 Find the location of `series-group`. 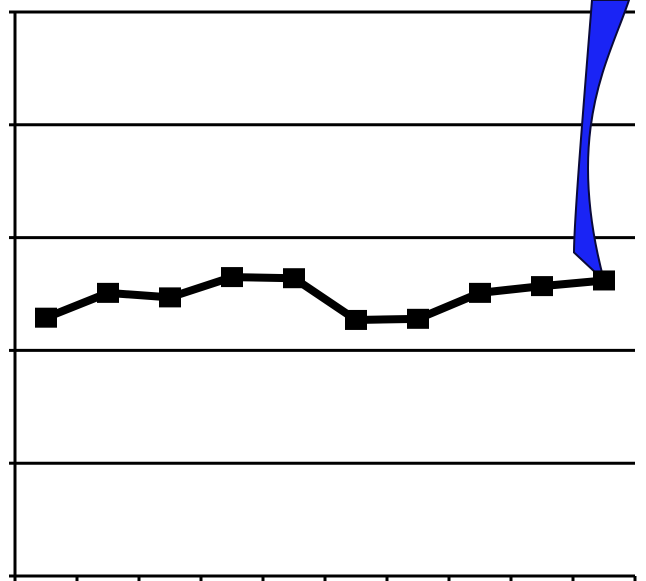

series-group is located at coordinates (325, 298).